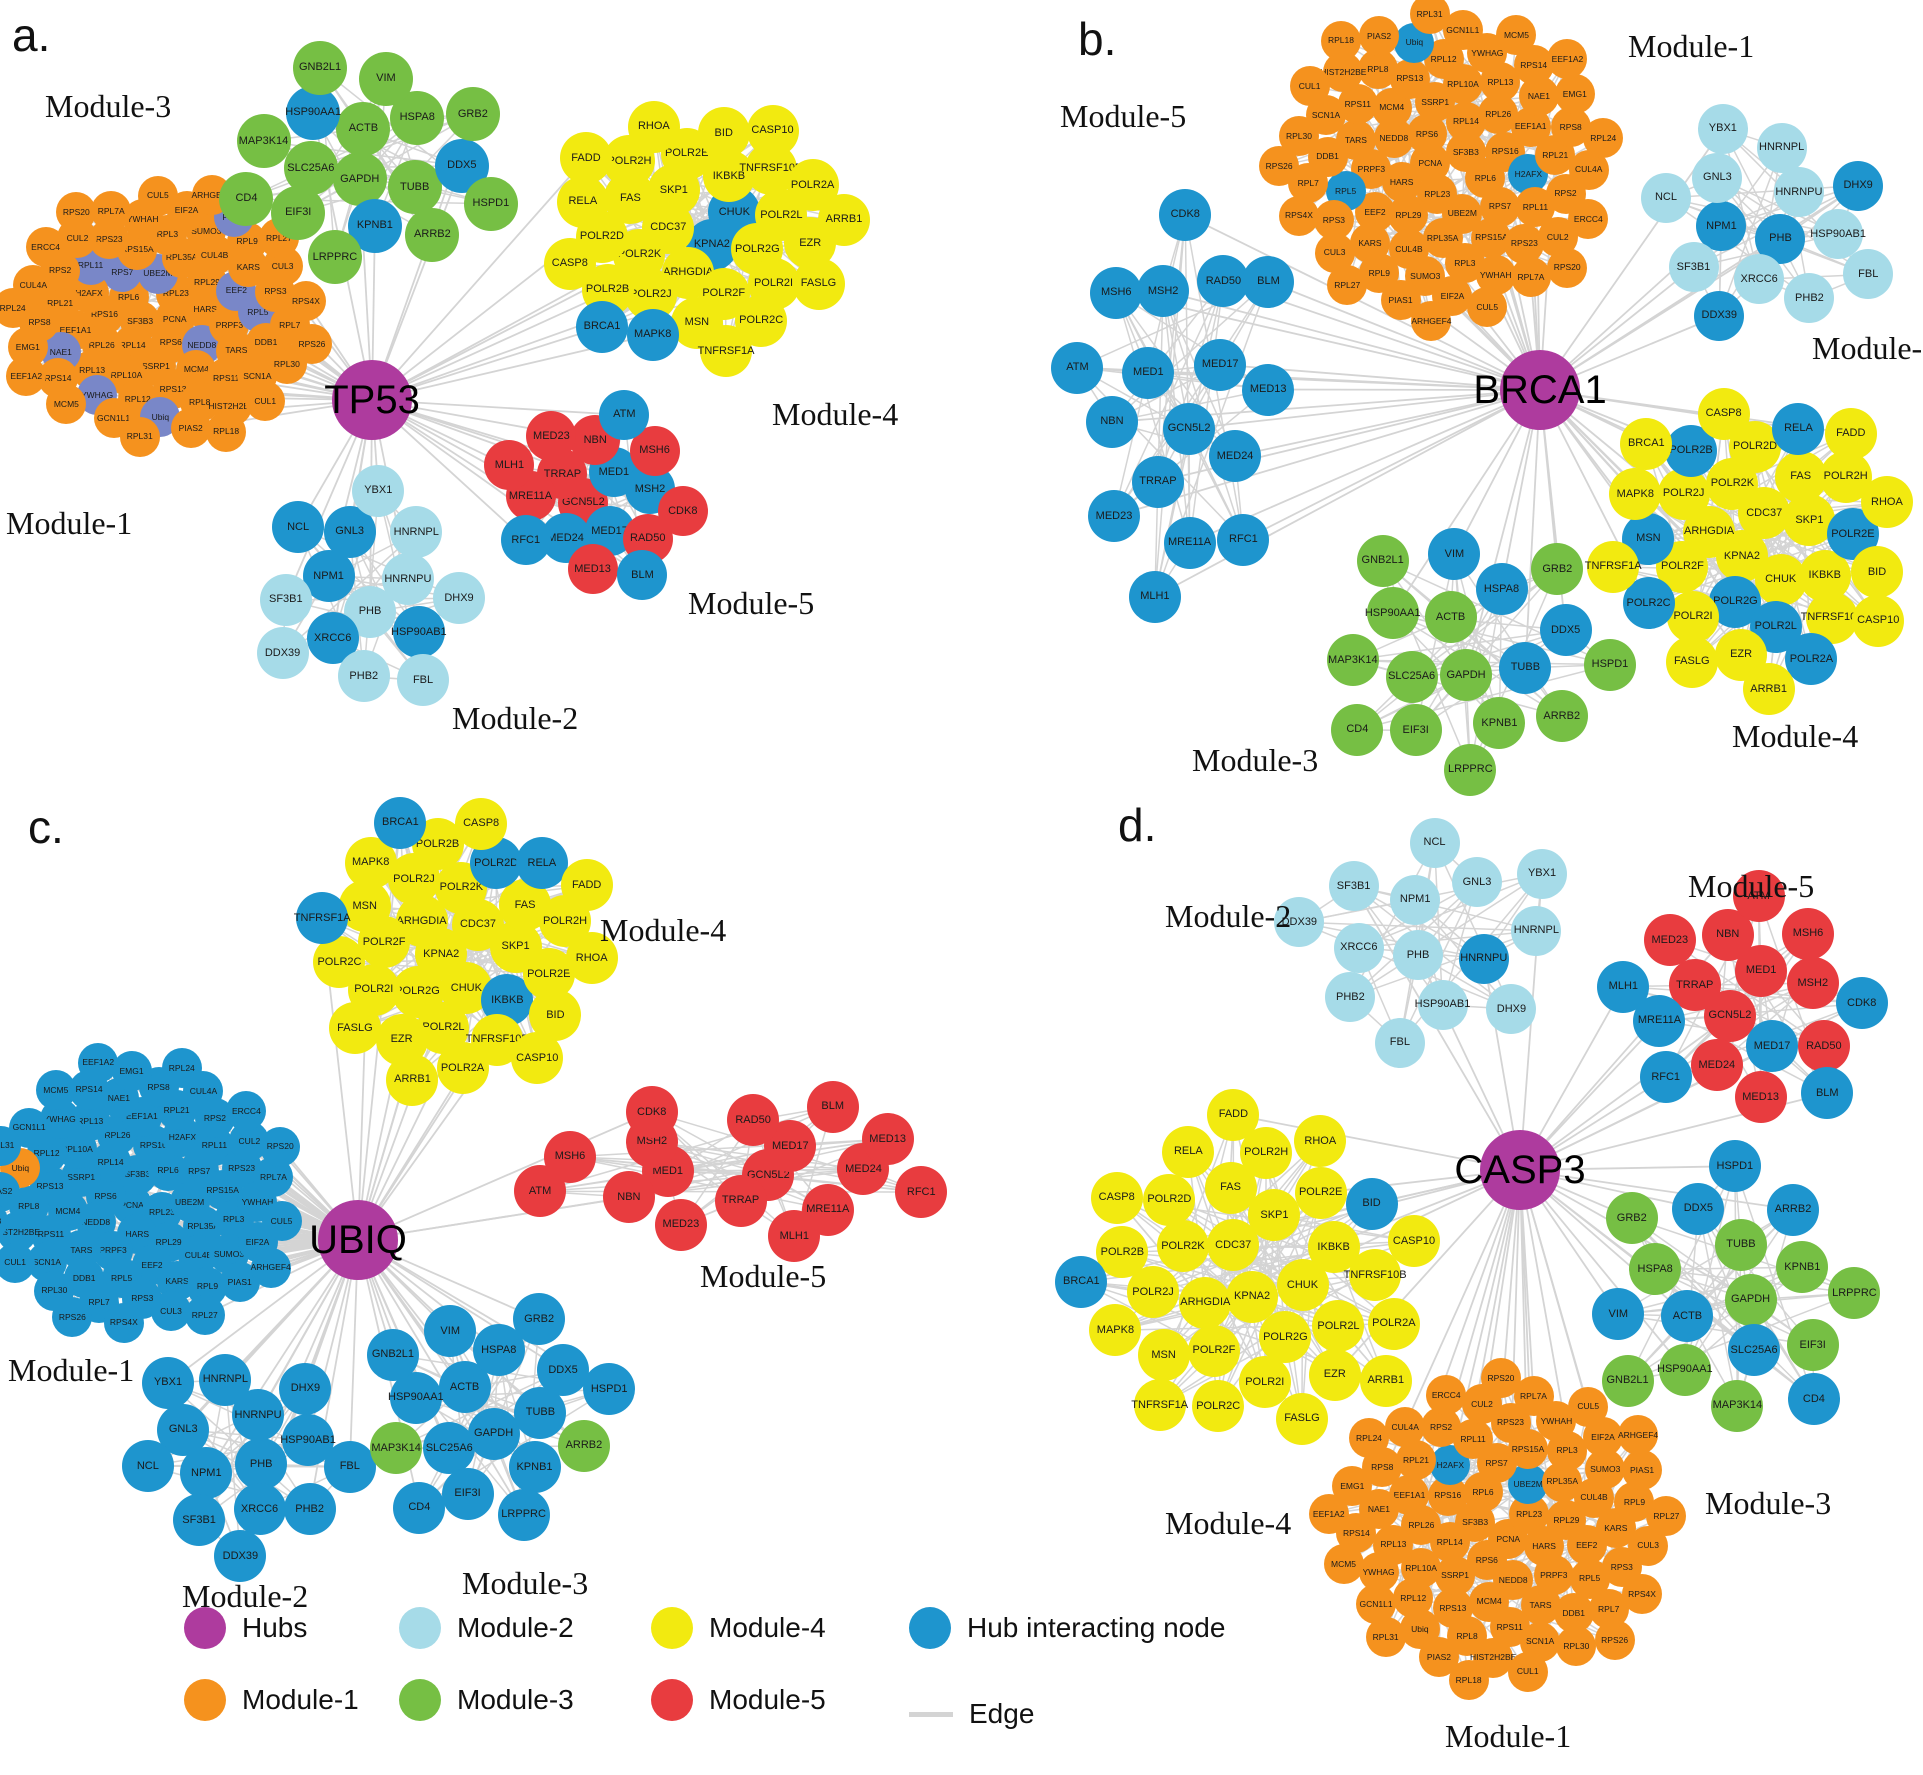 The height and width of the screenshot is (1775, 1923). Describe the element at coordinates (1169, 1199) in the screenshot. I see `gene-node: POLR2D` at that location.